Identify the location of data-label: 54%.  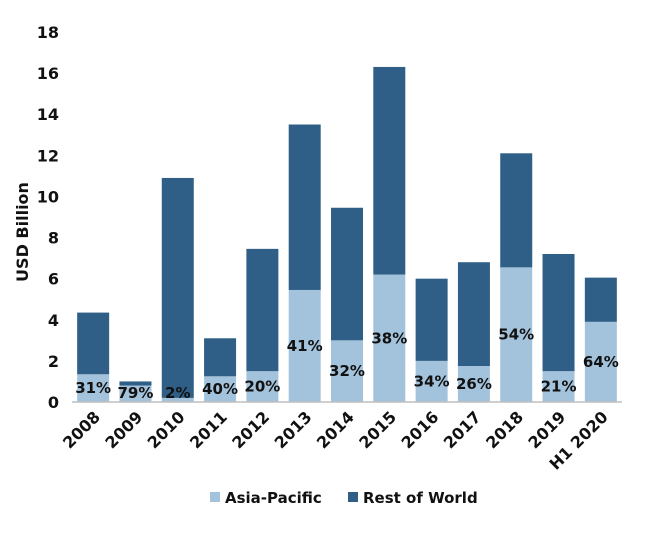
(516, 335).